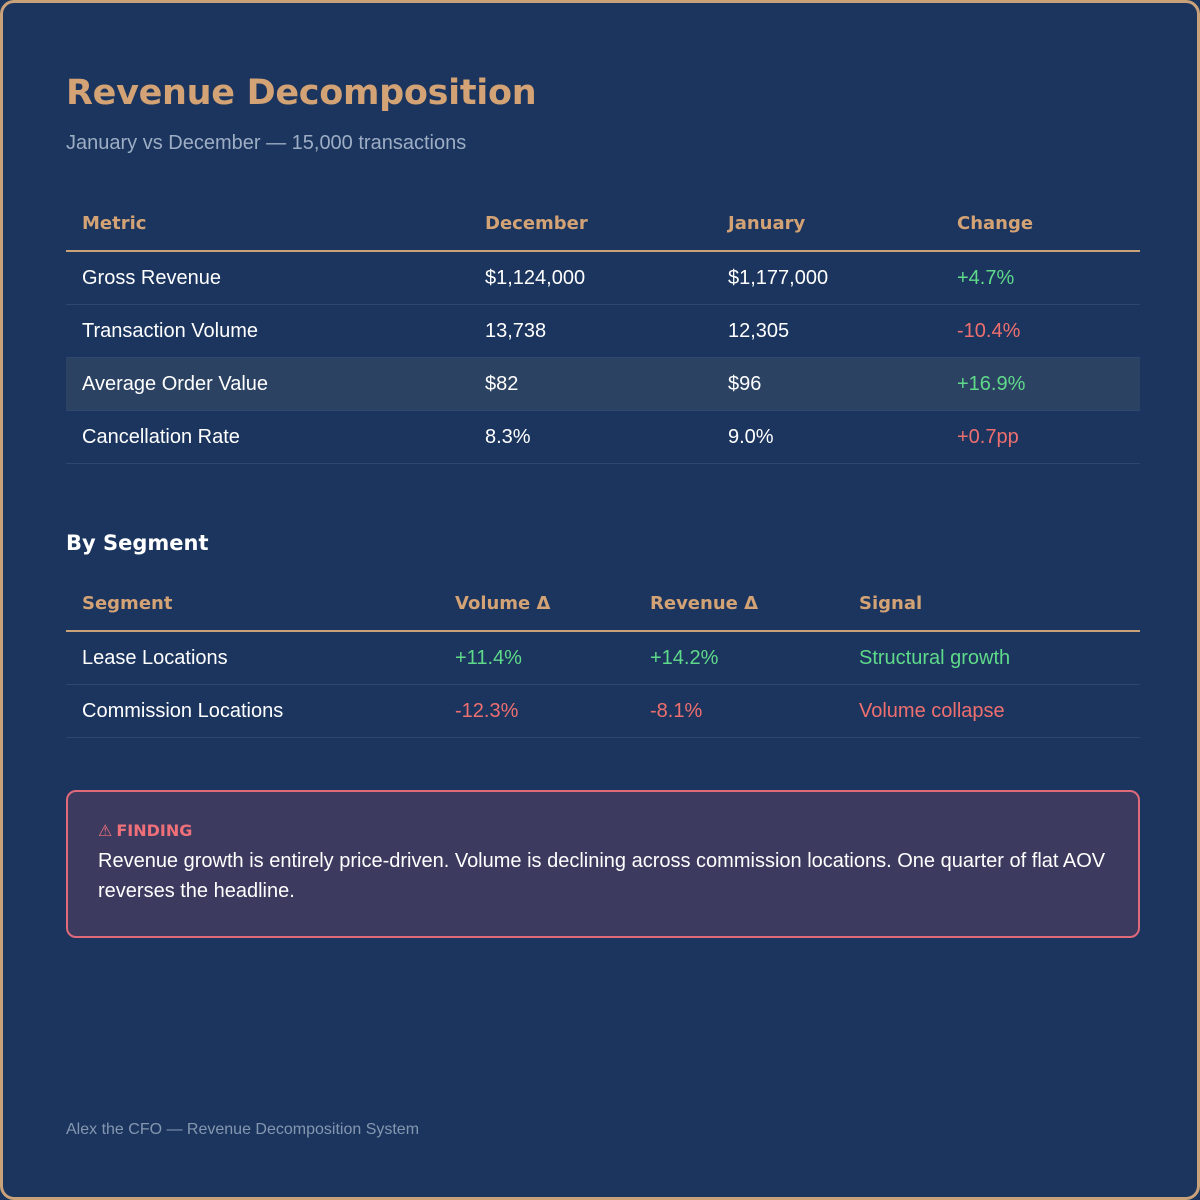  Describe the element at coordinates (267, 384) in the screenshot. I see `metric-cell: Average Order Value` at that location.